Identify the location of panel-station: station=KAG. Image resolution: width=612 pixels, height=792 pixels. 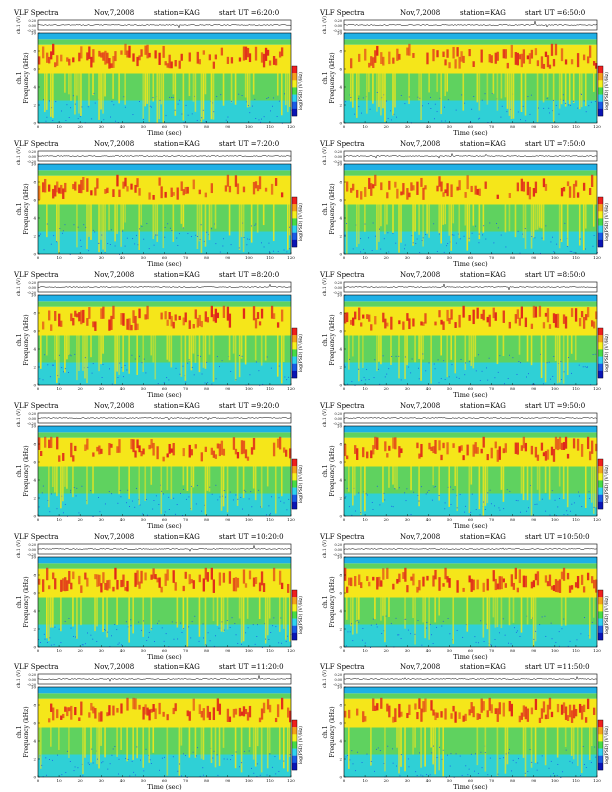
(483, 537).